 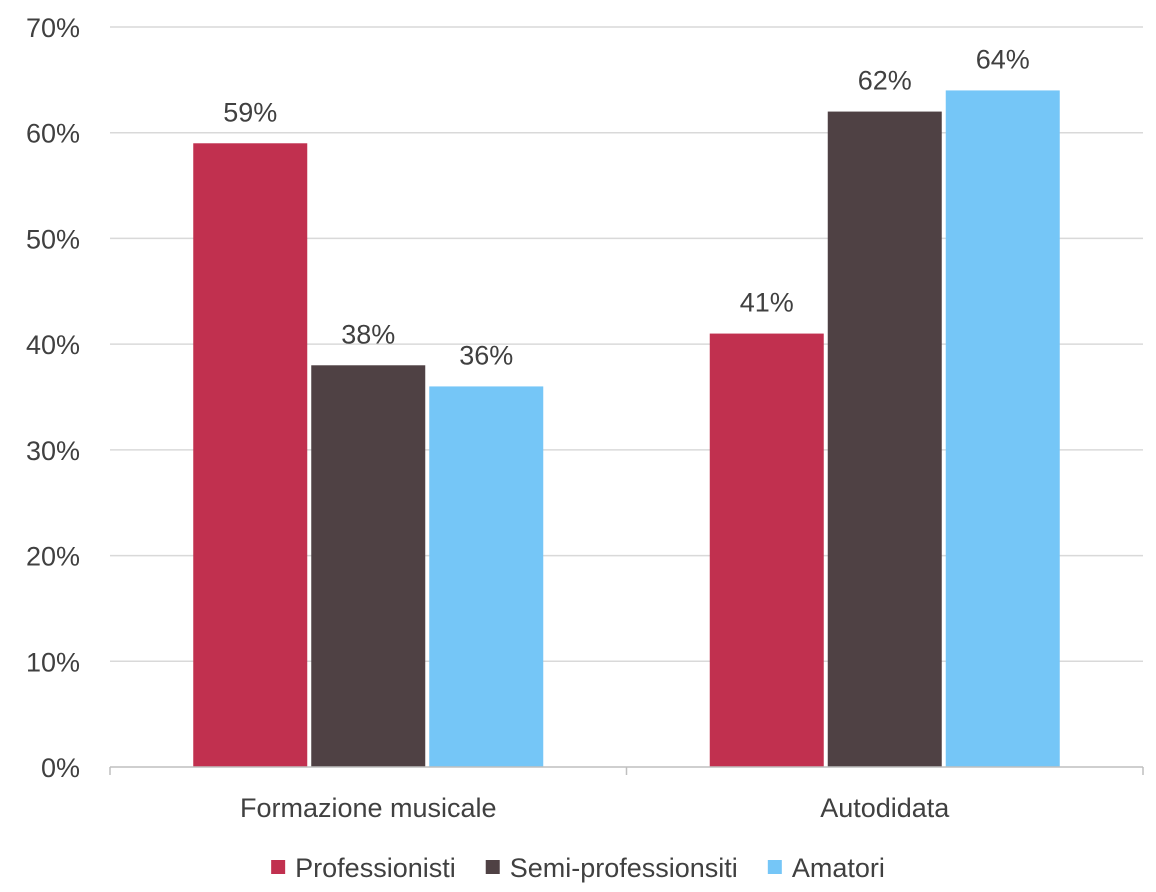 I want to click on data-label: 64%, so click(x=1003, y=59).